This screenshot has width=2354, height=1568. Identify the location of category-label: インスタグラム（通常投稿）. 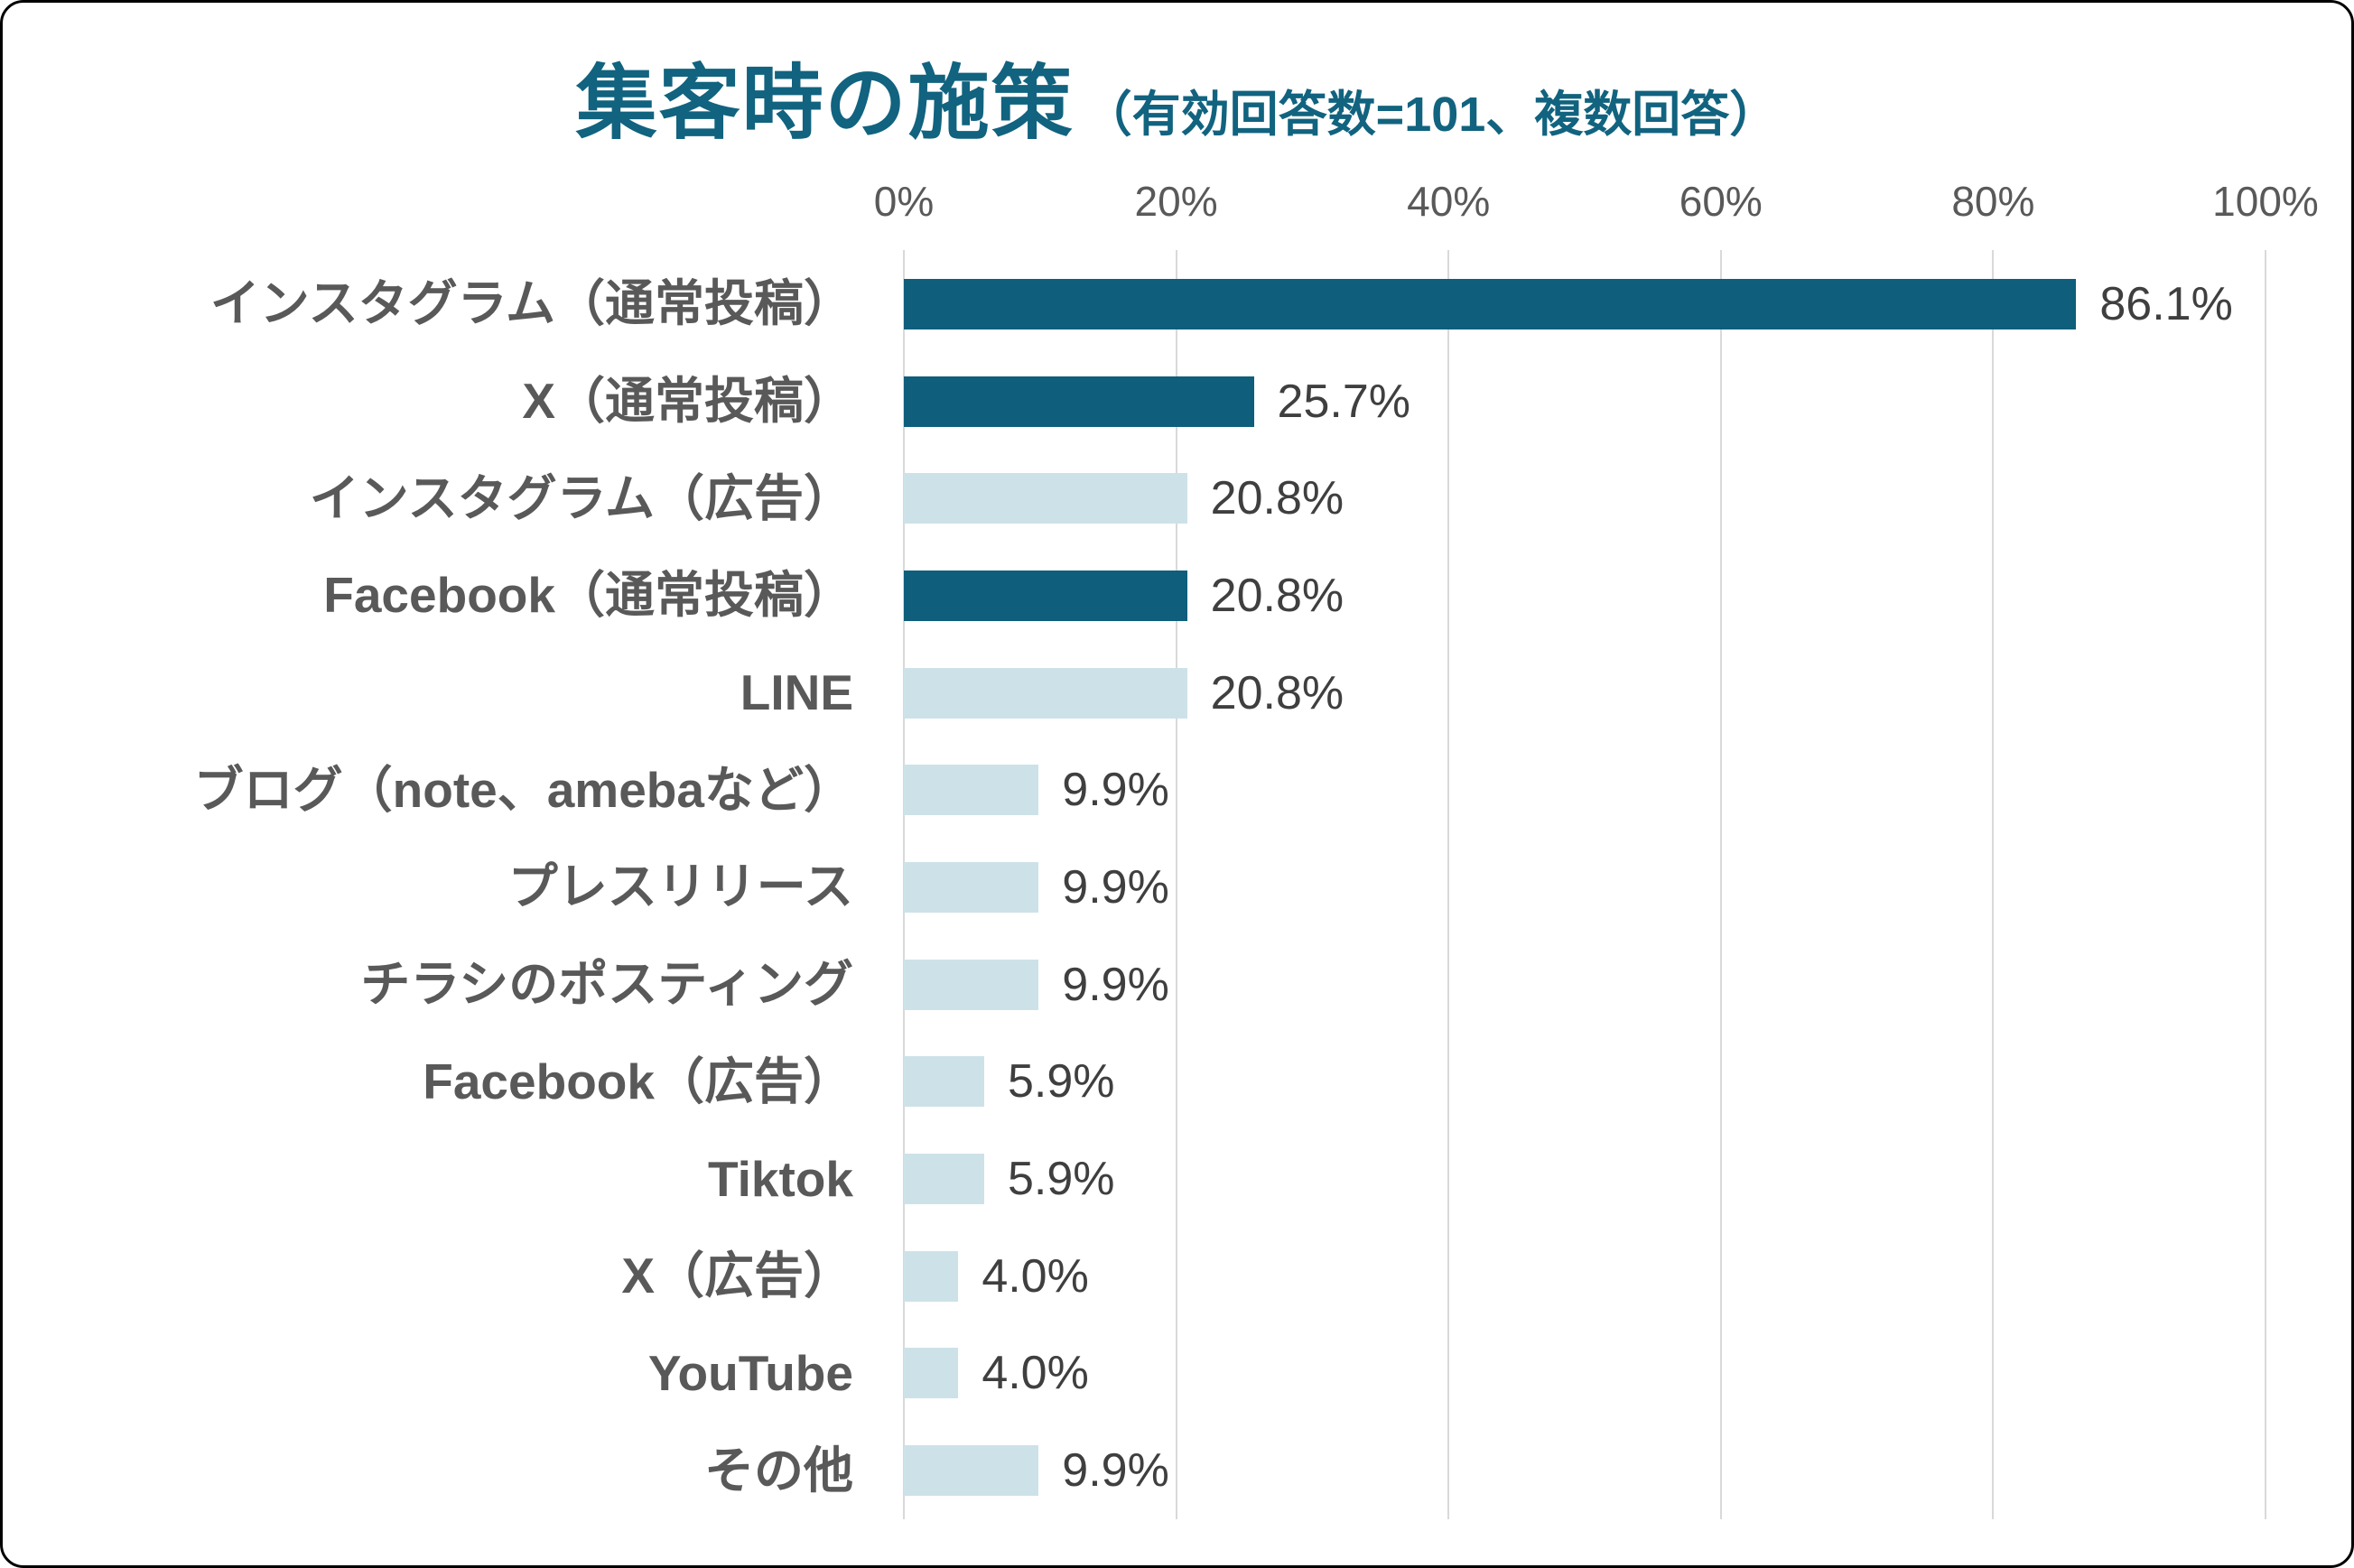
(531, 303).